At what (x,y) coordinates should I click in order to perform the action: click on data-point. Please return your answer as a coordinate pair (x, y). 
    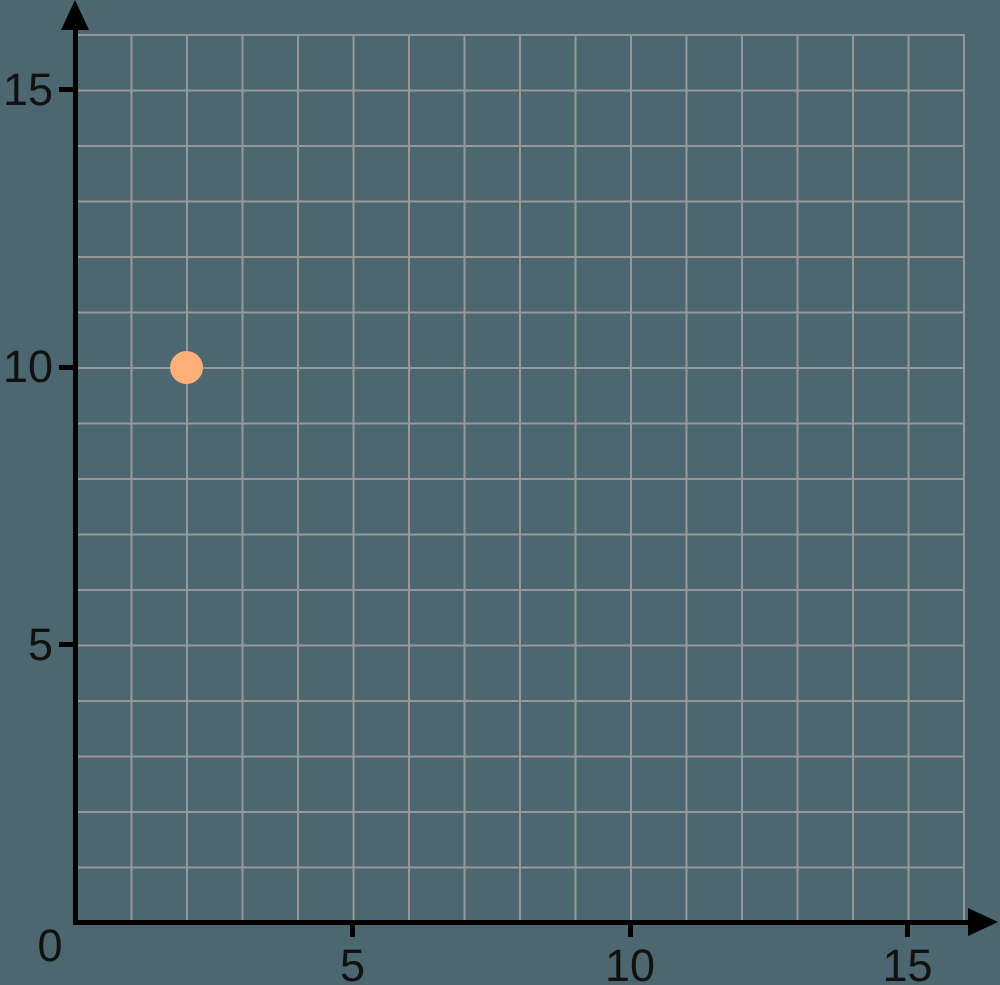
    Looking at the image, I should click on (186, 367).